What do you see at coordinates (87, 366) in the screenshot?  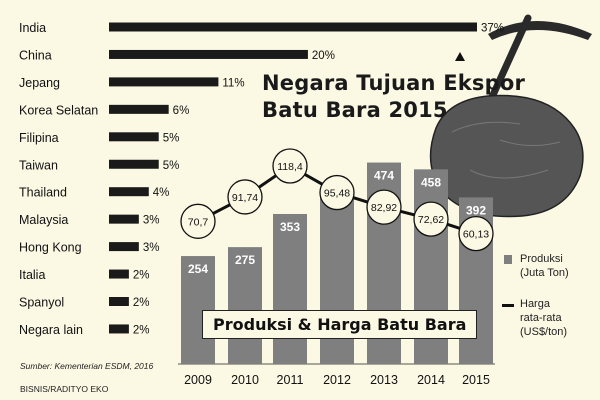 I see `source-note: Sumber: Kementerian ESDM, 2016` at bounding box center [87, 366].